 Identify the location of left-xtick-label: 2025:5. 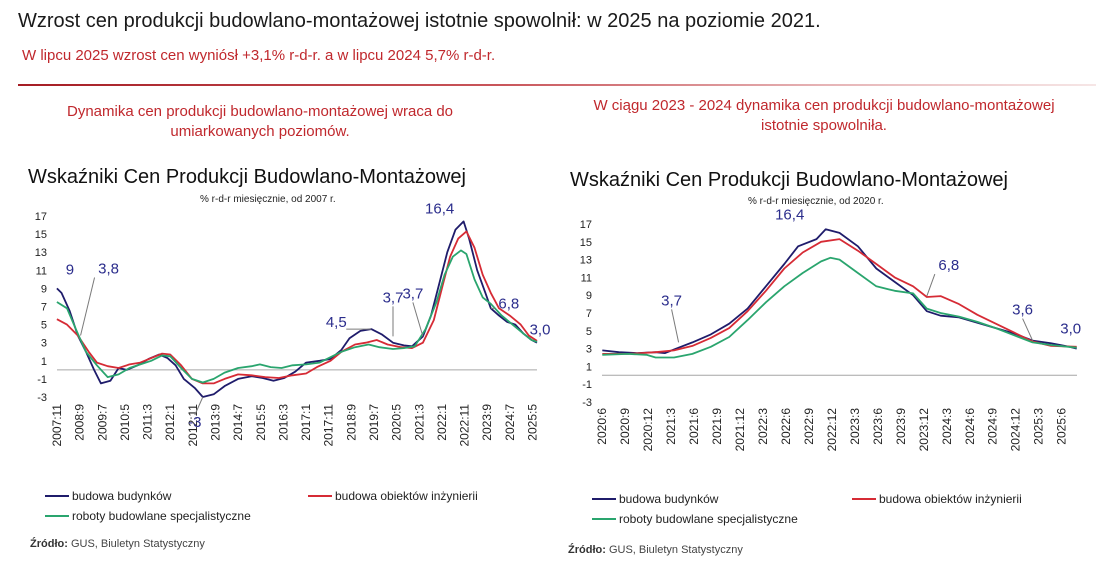
(532, 422).